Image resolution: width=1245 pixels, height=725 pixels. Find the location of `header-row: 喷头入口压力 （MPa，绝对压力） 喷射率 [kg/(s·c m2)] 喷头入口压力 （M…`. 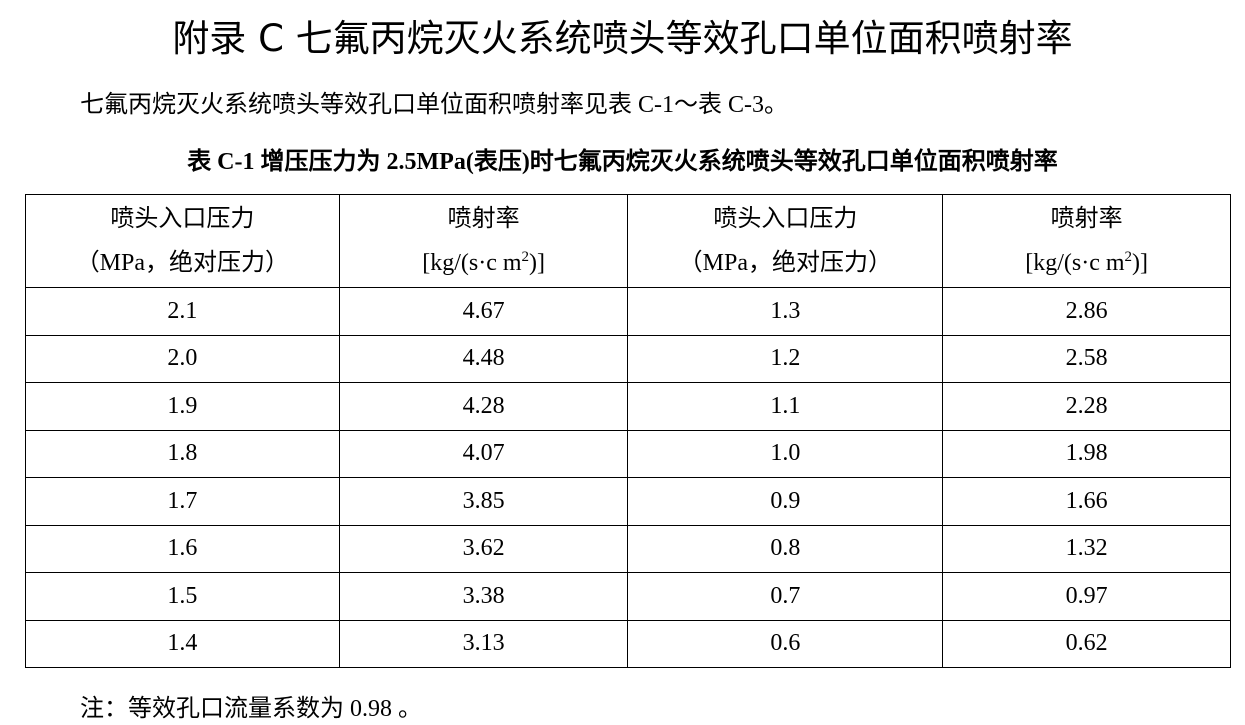

header-row: 喷头入口压力 （MPa，绝对压力） 喷射率 [kg/(s·c m2)] 喷头入口压力 （M… is located at coordinates (628, 241).